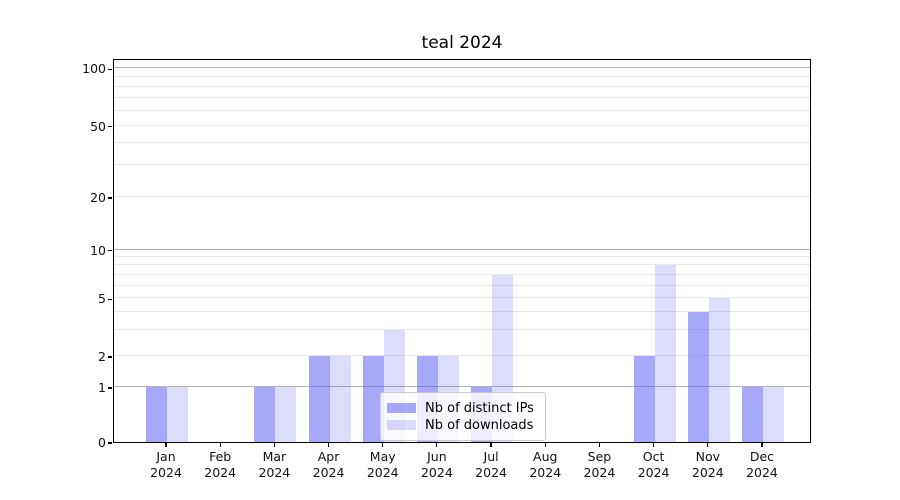 The image size is (900, 500). Describe the element at coordinates (545, 445) in the screenshot. I see `x-tick-aug` at that location.